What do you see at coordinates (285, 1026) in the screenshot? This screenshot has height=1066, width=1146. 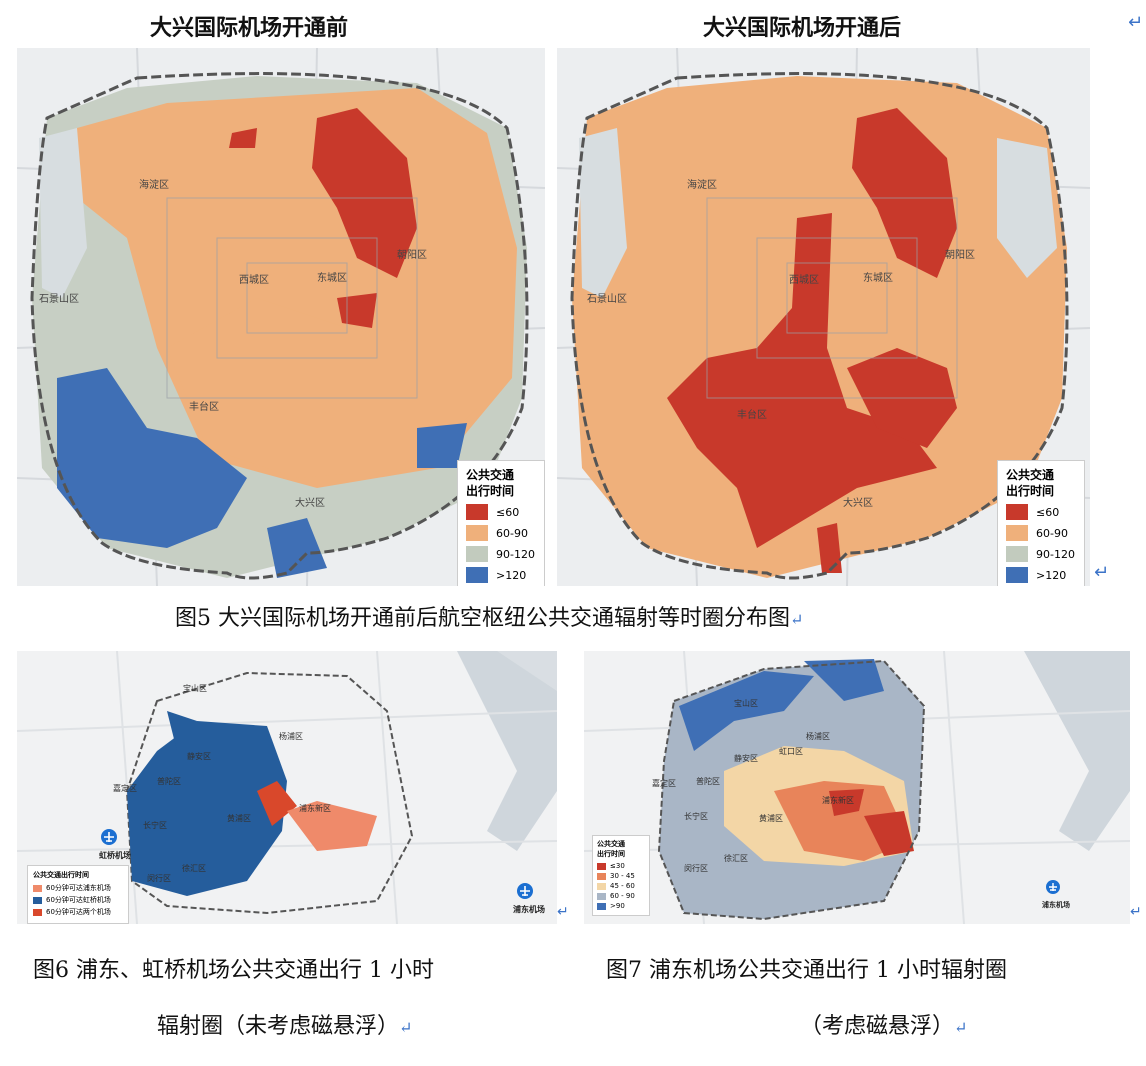 I see `figure-6-caption-line2: 辐射圈（未考虑磁悬浮）↵` at bounding box center [285, 1026].